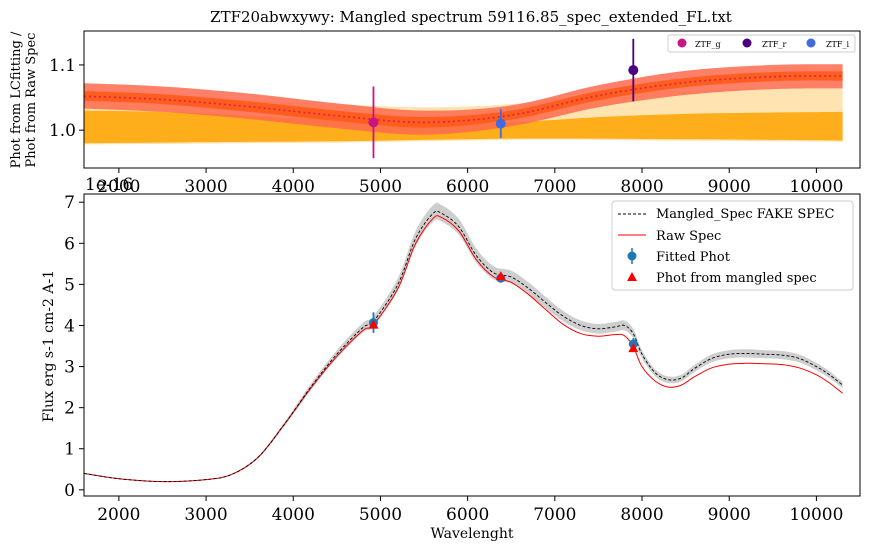 This screenshot has width=869, height=550. What do you see at coordinates (816, 187) in the screenshot?
I see `ratio-xtick-label: 10000` at bounding box center [816, 187].